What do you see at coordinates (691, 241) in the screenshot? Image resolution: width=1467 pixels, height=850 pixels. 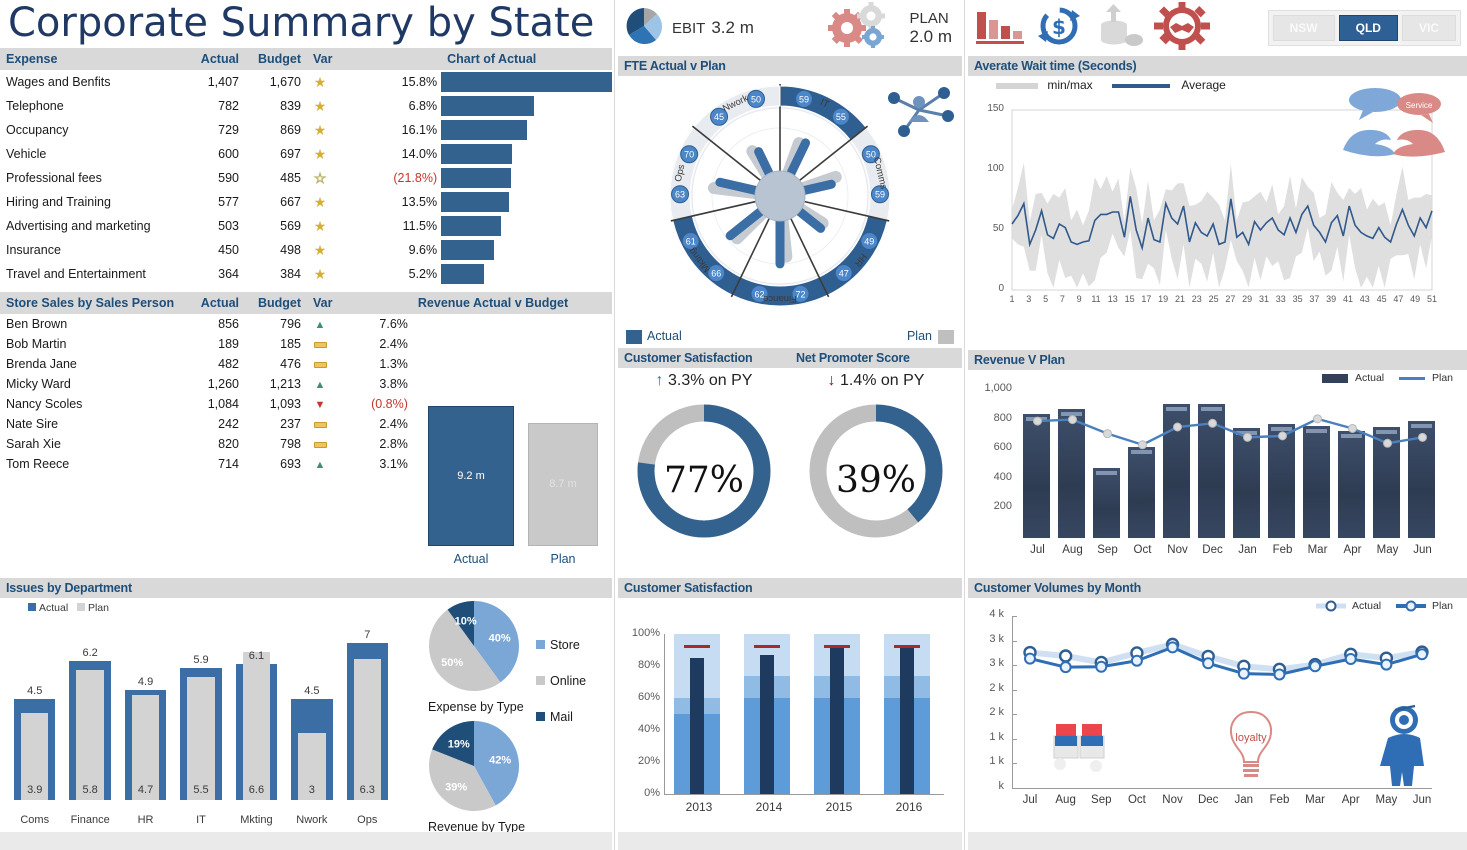 I see `svg-text: 61` at bounding box center [691, 241].